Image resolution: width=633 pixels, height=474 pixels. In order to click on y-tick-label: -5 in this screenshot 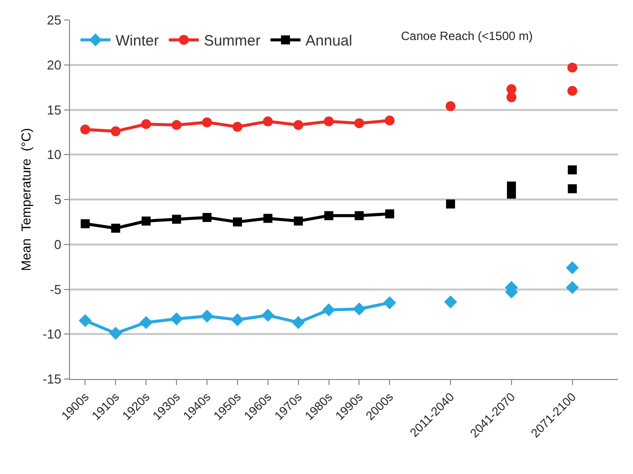, I will do `click(56, 289)`.